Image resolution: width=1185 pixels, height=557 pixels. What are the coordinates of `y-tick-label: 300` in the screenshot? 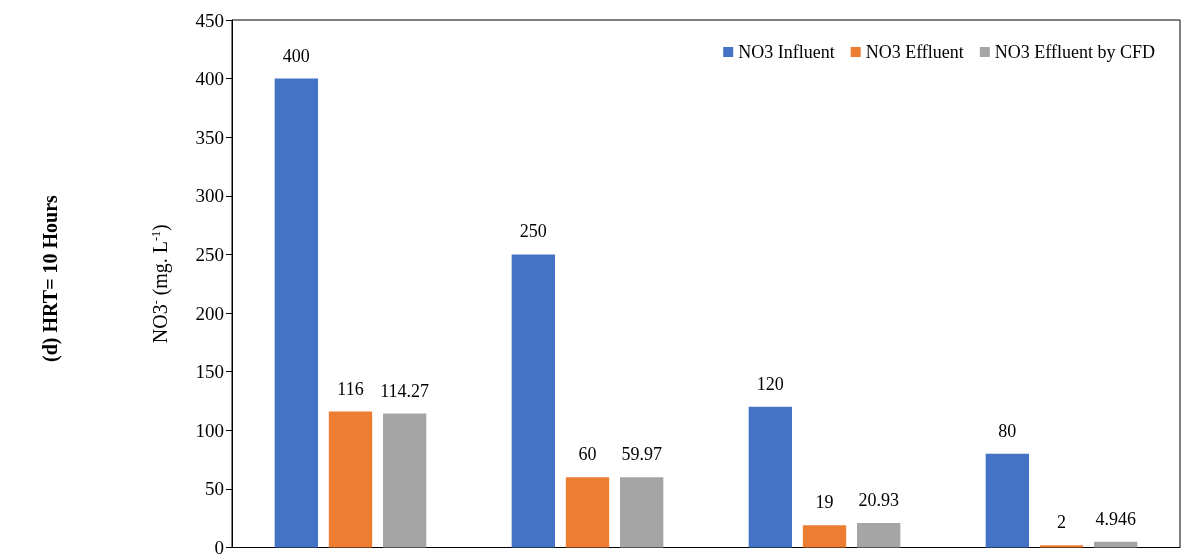 It's located at (209, 196).